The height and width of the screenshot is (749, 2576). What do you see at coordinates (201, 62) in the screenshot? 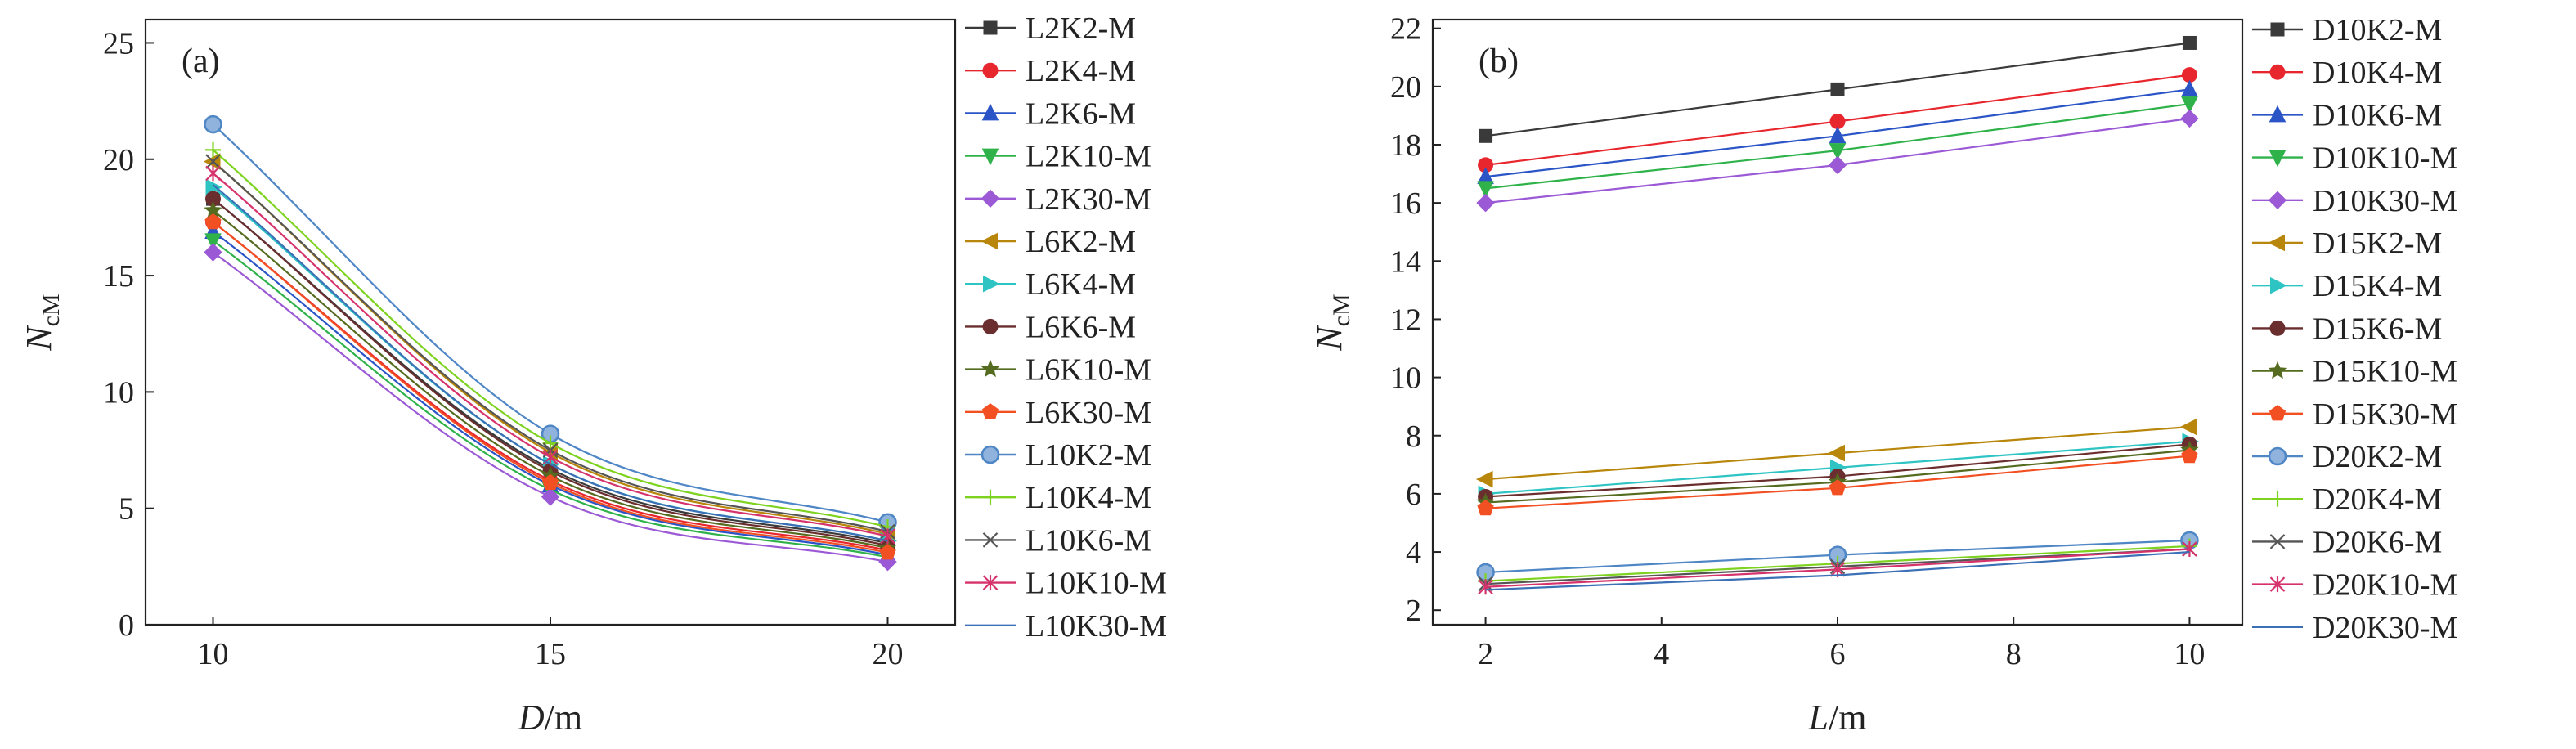
I see `panel-a-label: (a)` at bounding box center [201, 62].